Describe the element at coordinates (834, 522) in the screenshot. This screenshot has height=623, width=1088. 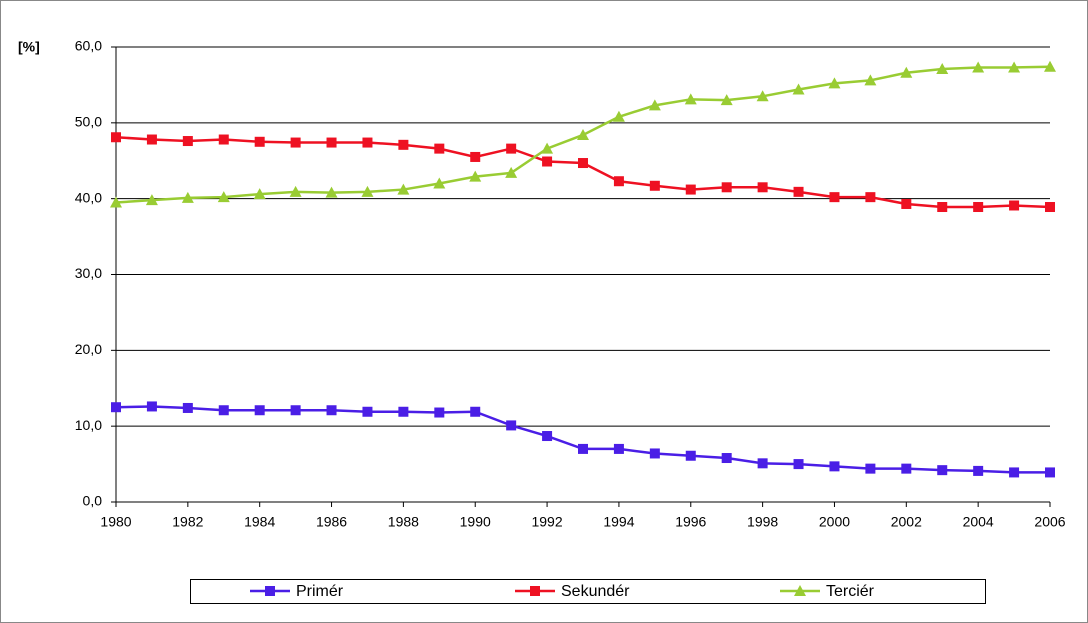
I see `x-tick-label: 2000` at that location.